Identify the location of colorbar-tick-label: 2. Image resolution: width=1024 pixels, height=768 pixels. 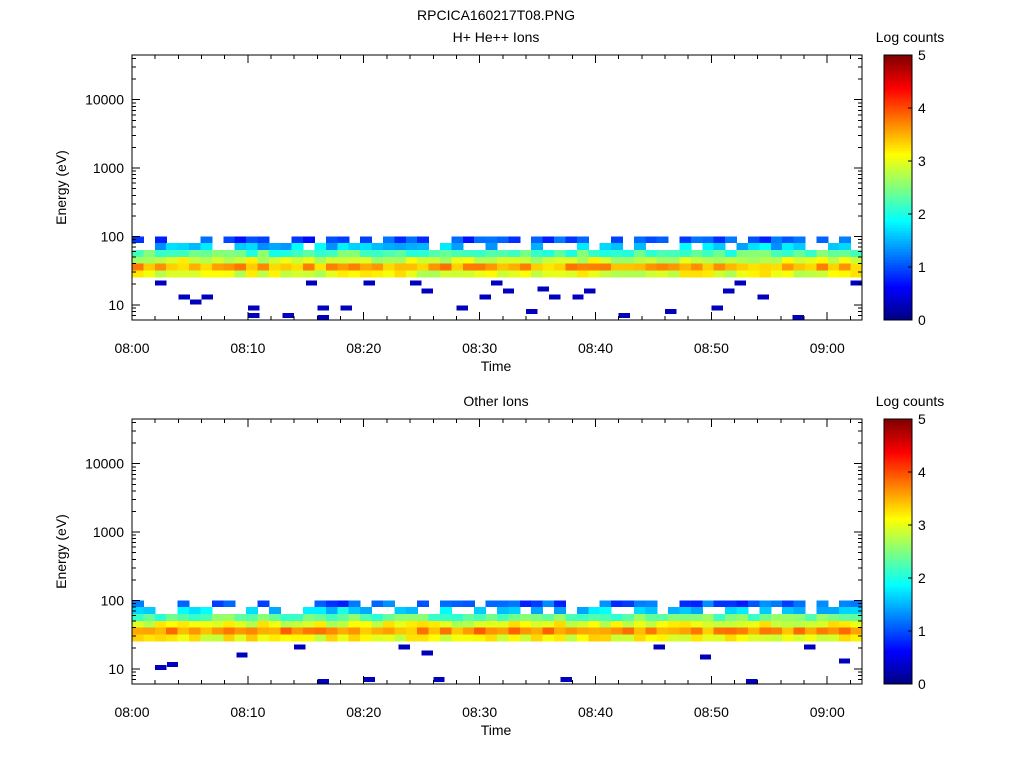
(922, 578).